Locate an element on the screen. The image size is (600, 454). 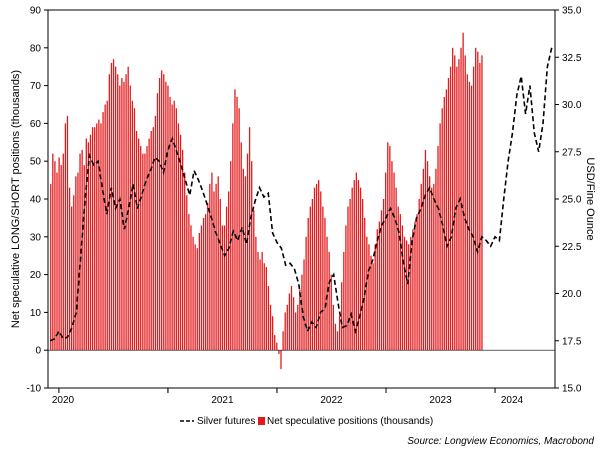
left-tick-label: 80 is located at coordinates (36, 48).